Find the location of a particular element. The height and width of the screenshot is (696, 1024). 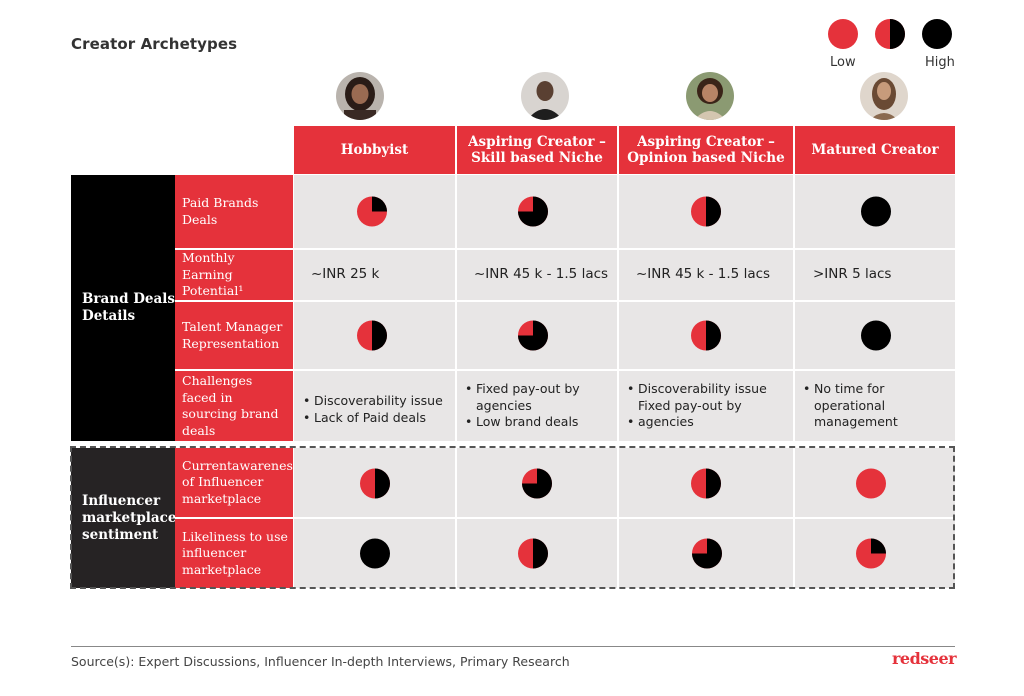

row-label-talent-manager: Talent Manager Representation is located at coordinates (234, 335).